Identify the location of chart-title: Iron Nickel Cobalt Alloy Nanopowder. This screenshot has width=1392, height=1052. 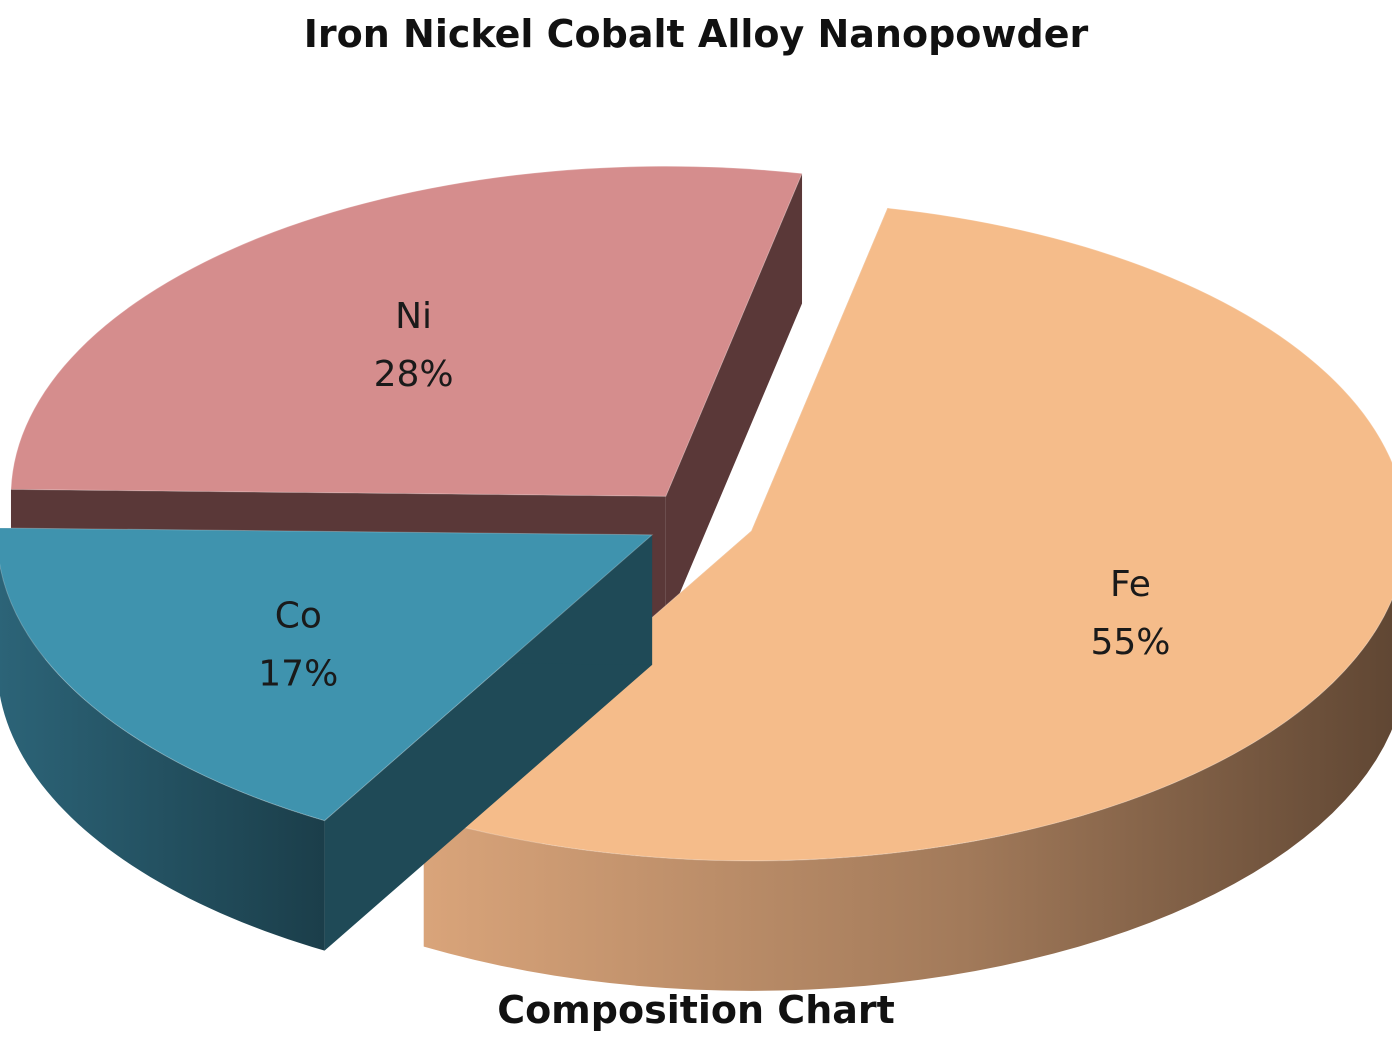
(696, 34).